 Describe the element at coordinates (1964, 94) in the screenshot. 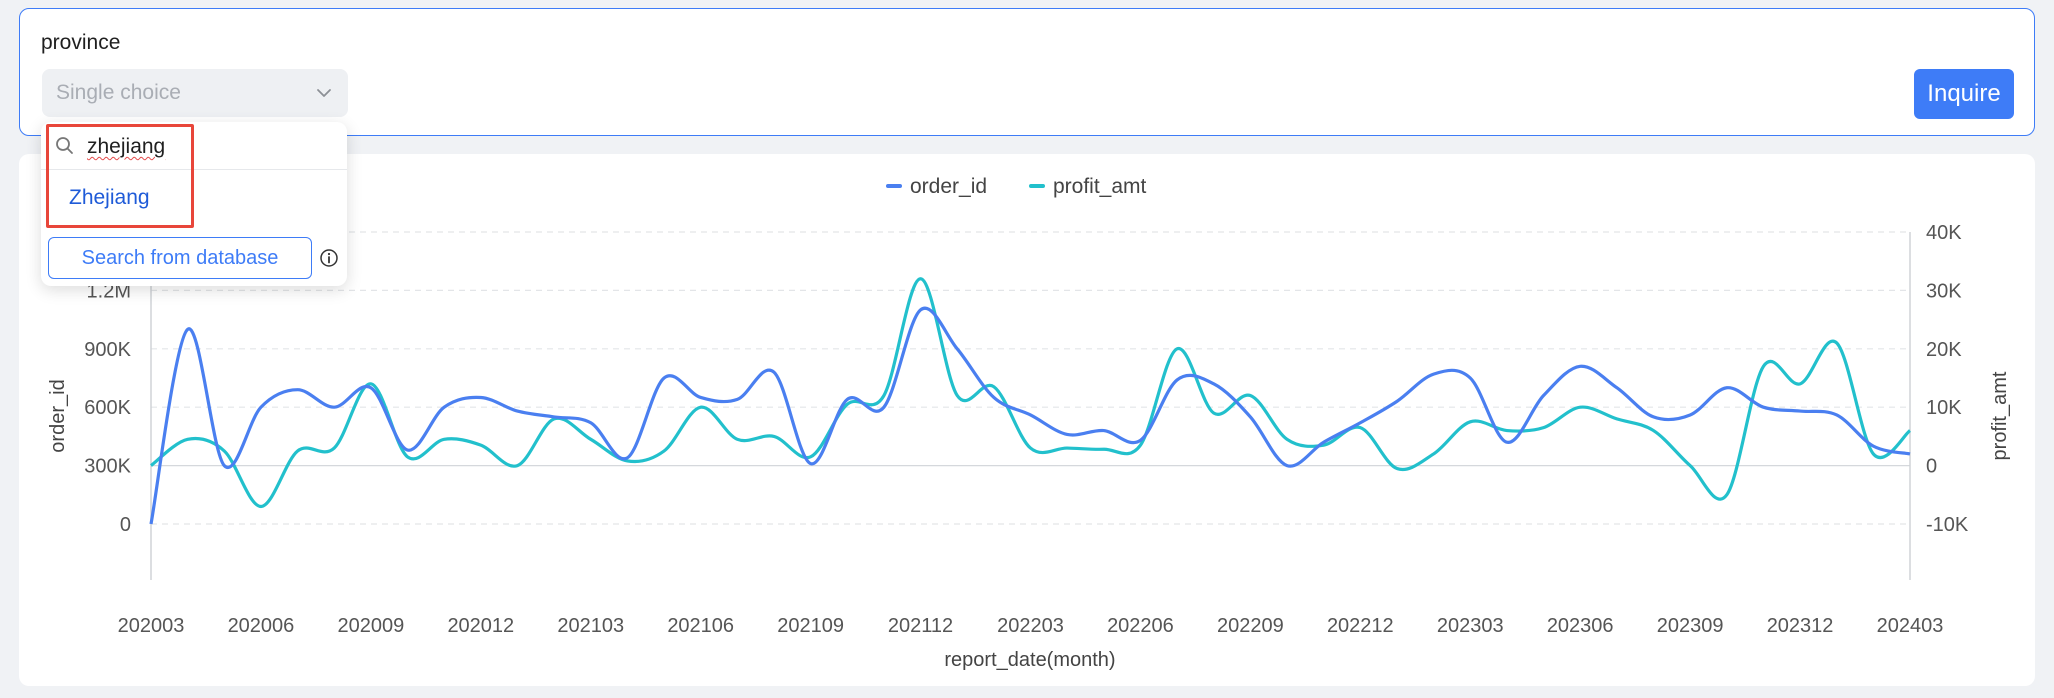

I see `inquire-button: Inquire` at that location.